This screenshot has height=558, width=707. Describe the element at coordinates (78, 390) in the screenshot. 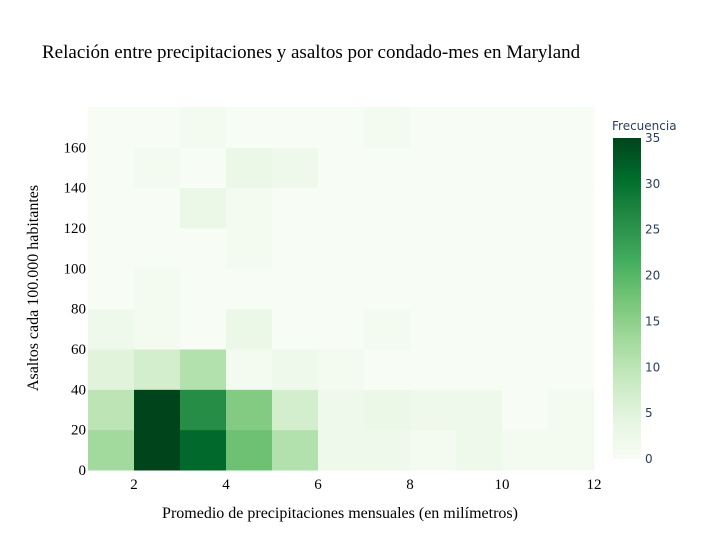

I see `y-tick-label: 40` at that location.